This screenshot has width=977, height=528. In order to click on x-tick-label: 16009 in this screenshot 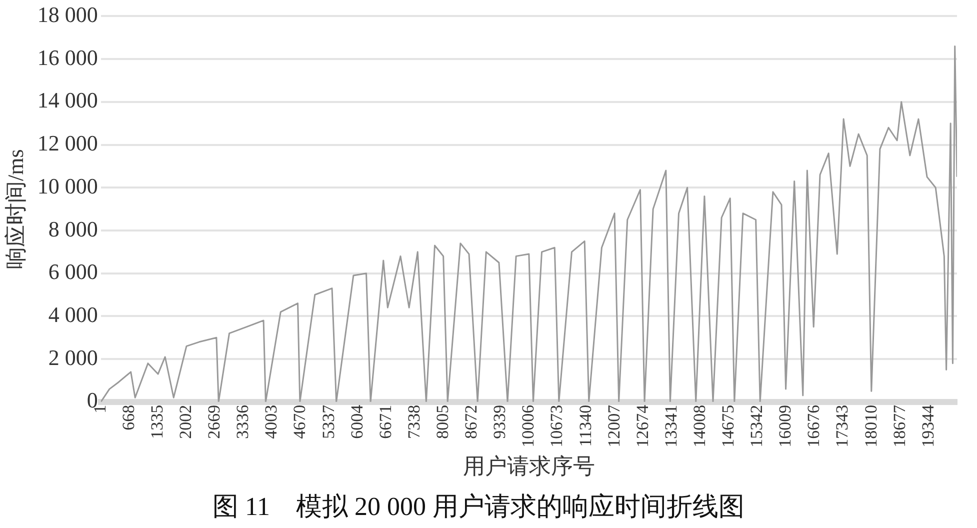, I will do `click(785, 426)`.